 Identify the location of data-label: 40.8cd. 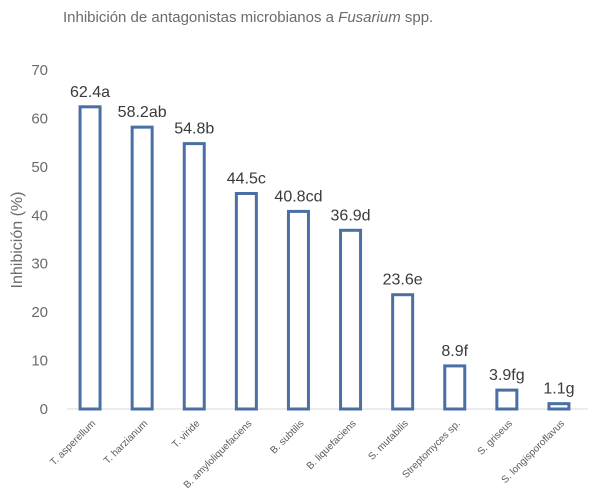
(298, 196).